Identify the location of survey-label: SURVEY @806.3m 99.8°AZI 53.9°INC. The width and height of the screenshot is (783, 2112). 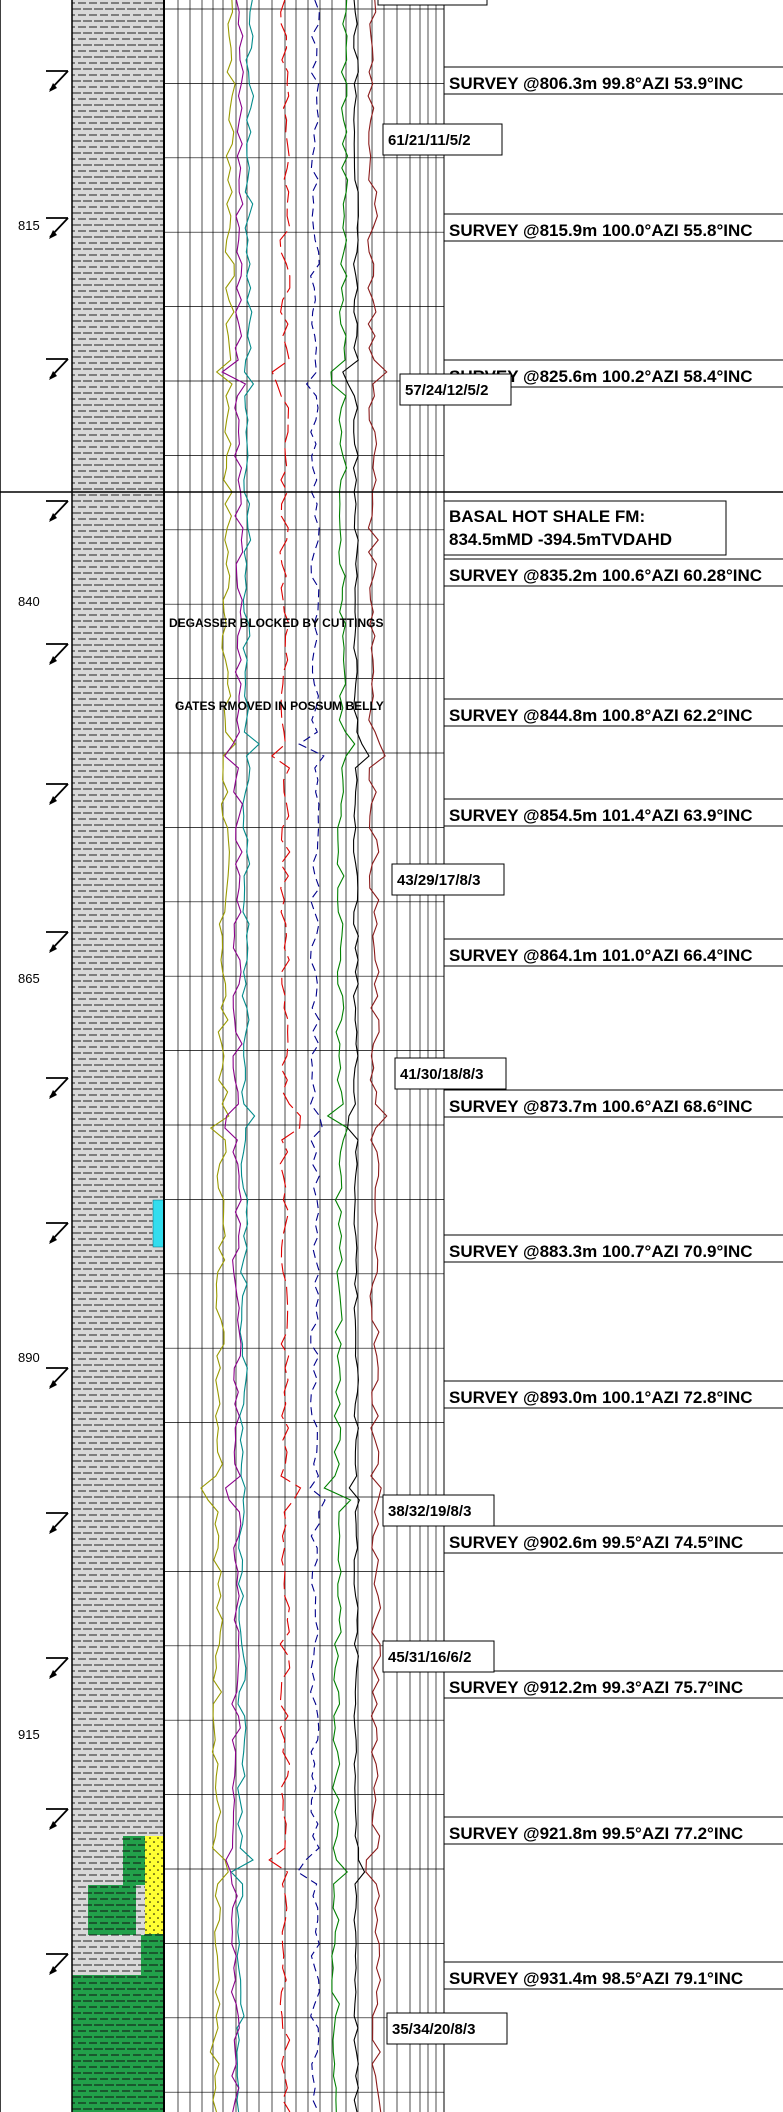
(596, 83).